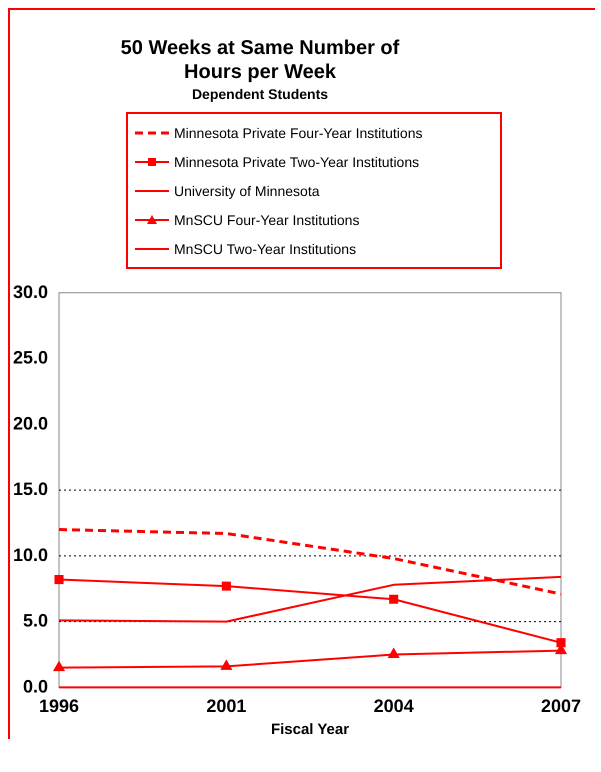 This screenshot has height=772, width=601. Describe the element at coordinates (30, 554) in the screenshot. I see `y-tick-label: 10.0` at that location.